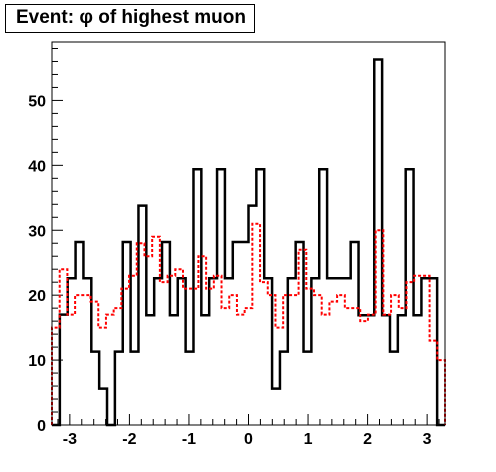  What do you see at coordinates (37, 166) in the screenshot?
I see `y-tick-label: 40` at bounding box center [37, 166].